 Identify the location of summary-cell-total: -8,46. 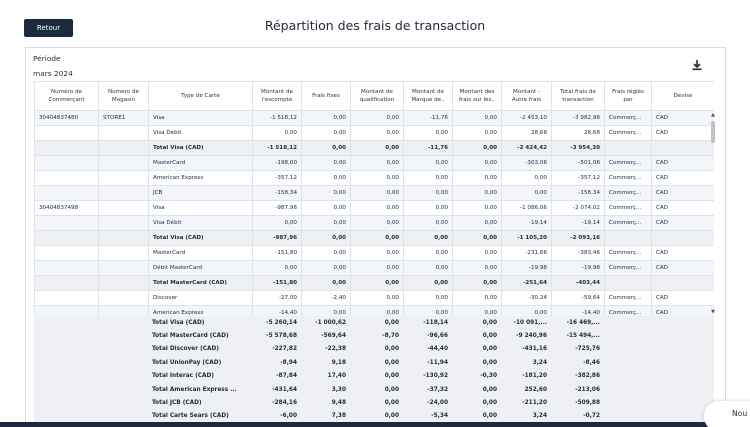
(591, 362).